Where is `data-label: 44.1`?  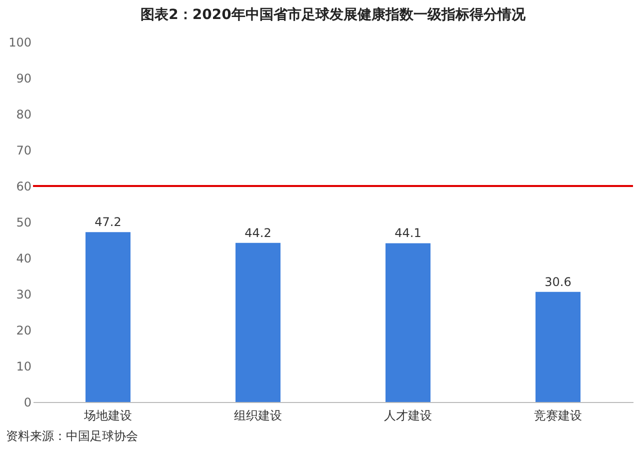
data-label: 44.1 is located at coordinates (408, 233).